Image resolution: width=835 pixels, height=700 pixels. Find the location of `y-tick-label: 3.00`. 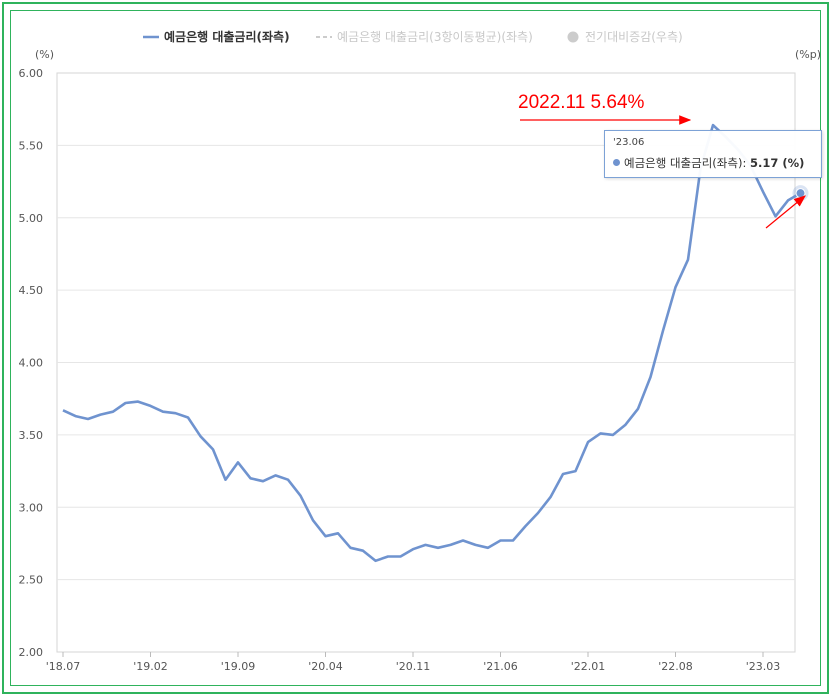

y-tick-label: 3.00 is located at coordinates (31, 507).